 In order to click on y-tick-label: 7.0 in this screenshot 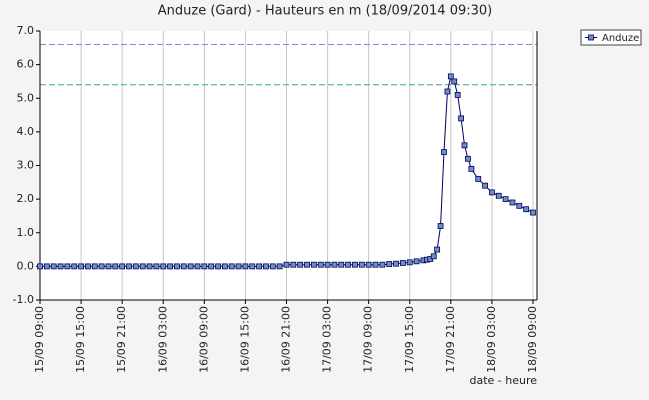, I will do `click(26, 30)`.